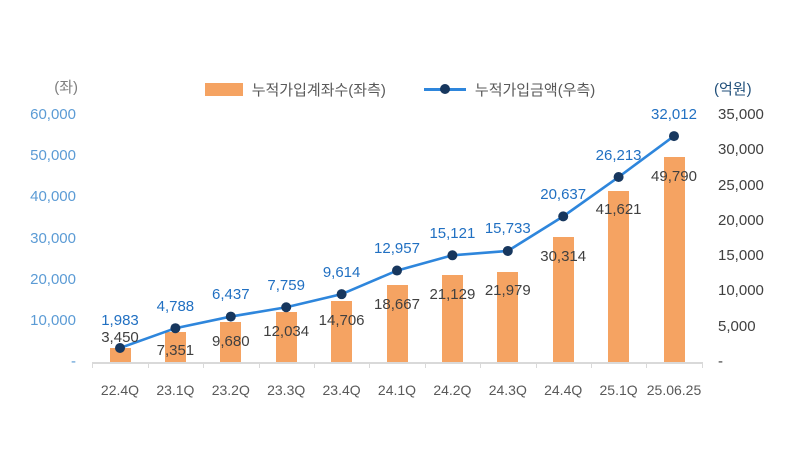 This screenshot has width=800, height=450. Describe the element at coordinates (66, 87) in the screenshot. I see `left-axis-unit: (좌)` at that location.